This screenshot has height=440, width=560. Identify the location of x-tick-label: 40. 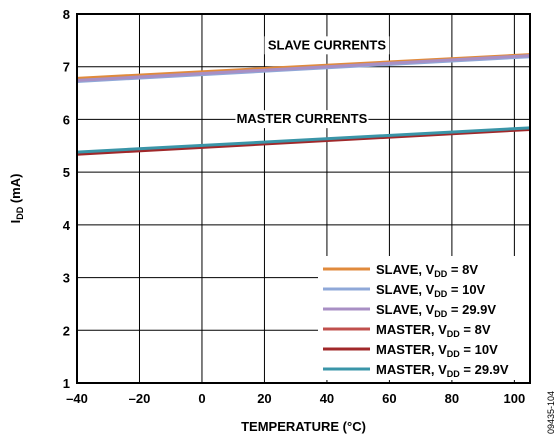
(327, 398).